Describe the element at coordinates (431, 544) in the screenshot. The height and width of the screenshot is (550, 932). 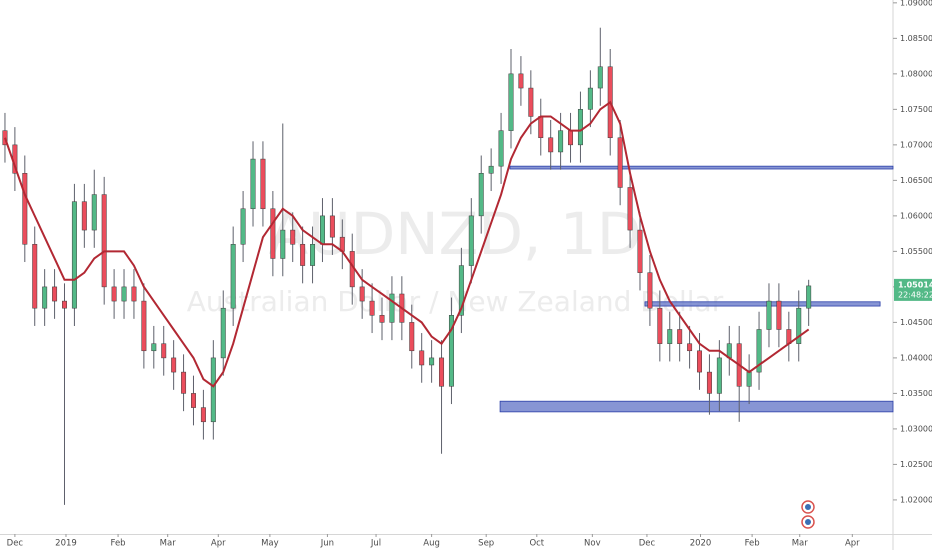
I see `x-tick-label: Aug` at that location.